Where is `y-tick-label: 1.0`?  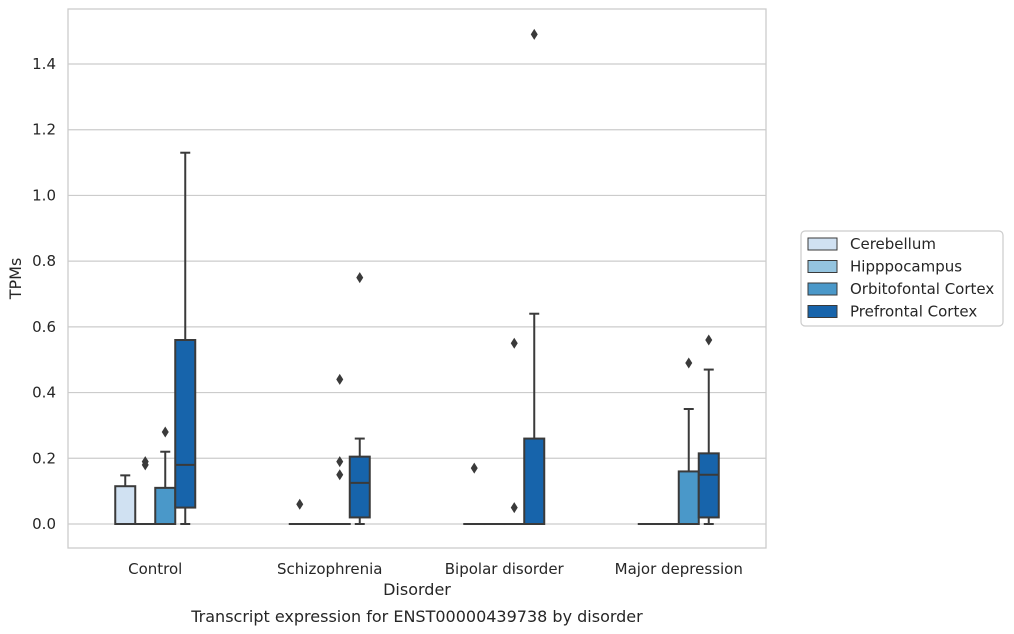
y-tick-label: 1.0 is located at coordinates (44, 195).